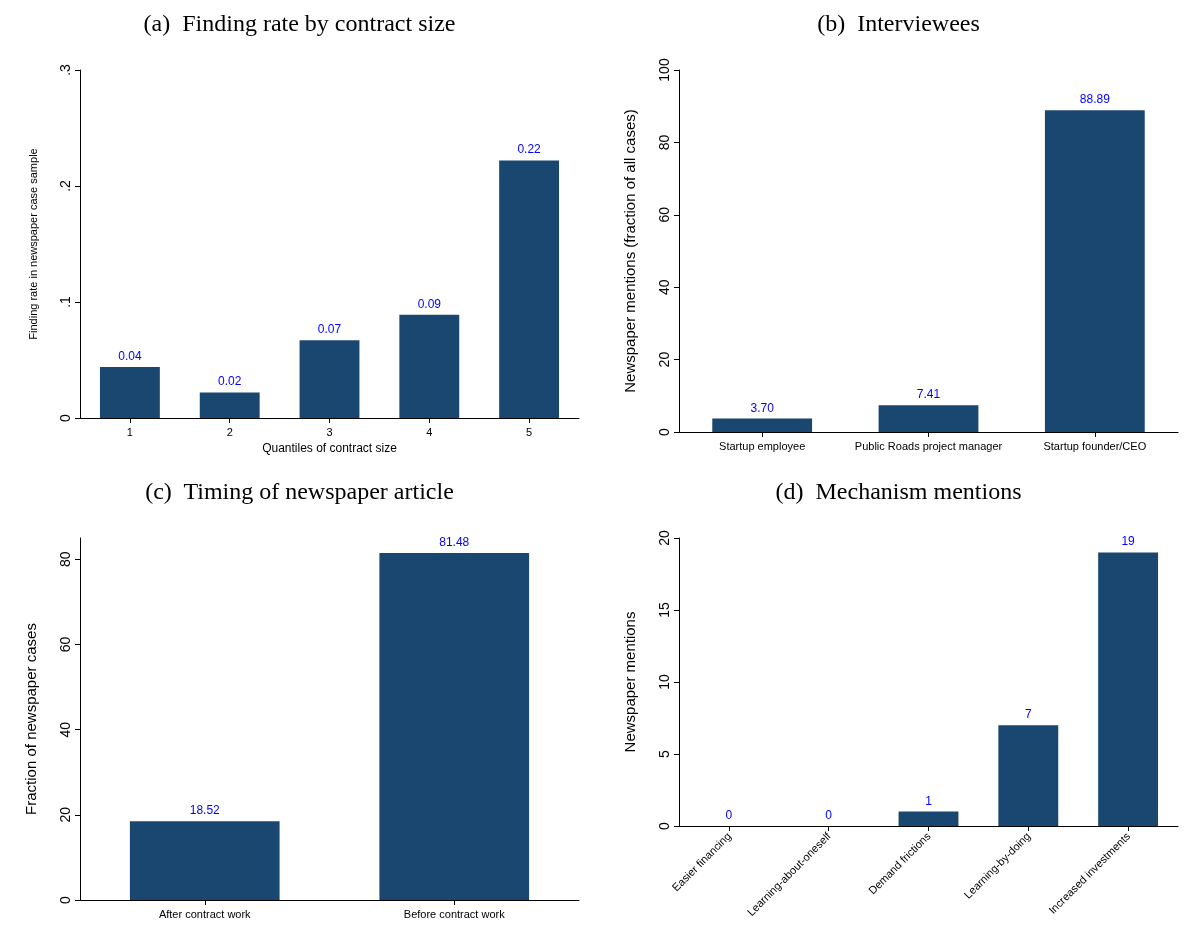 The image size is (1198, 936). I want to click on y-axis-title: Fraction of newspaper cases, so click(30, 719).